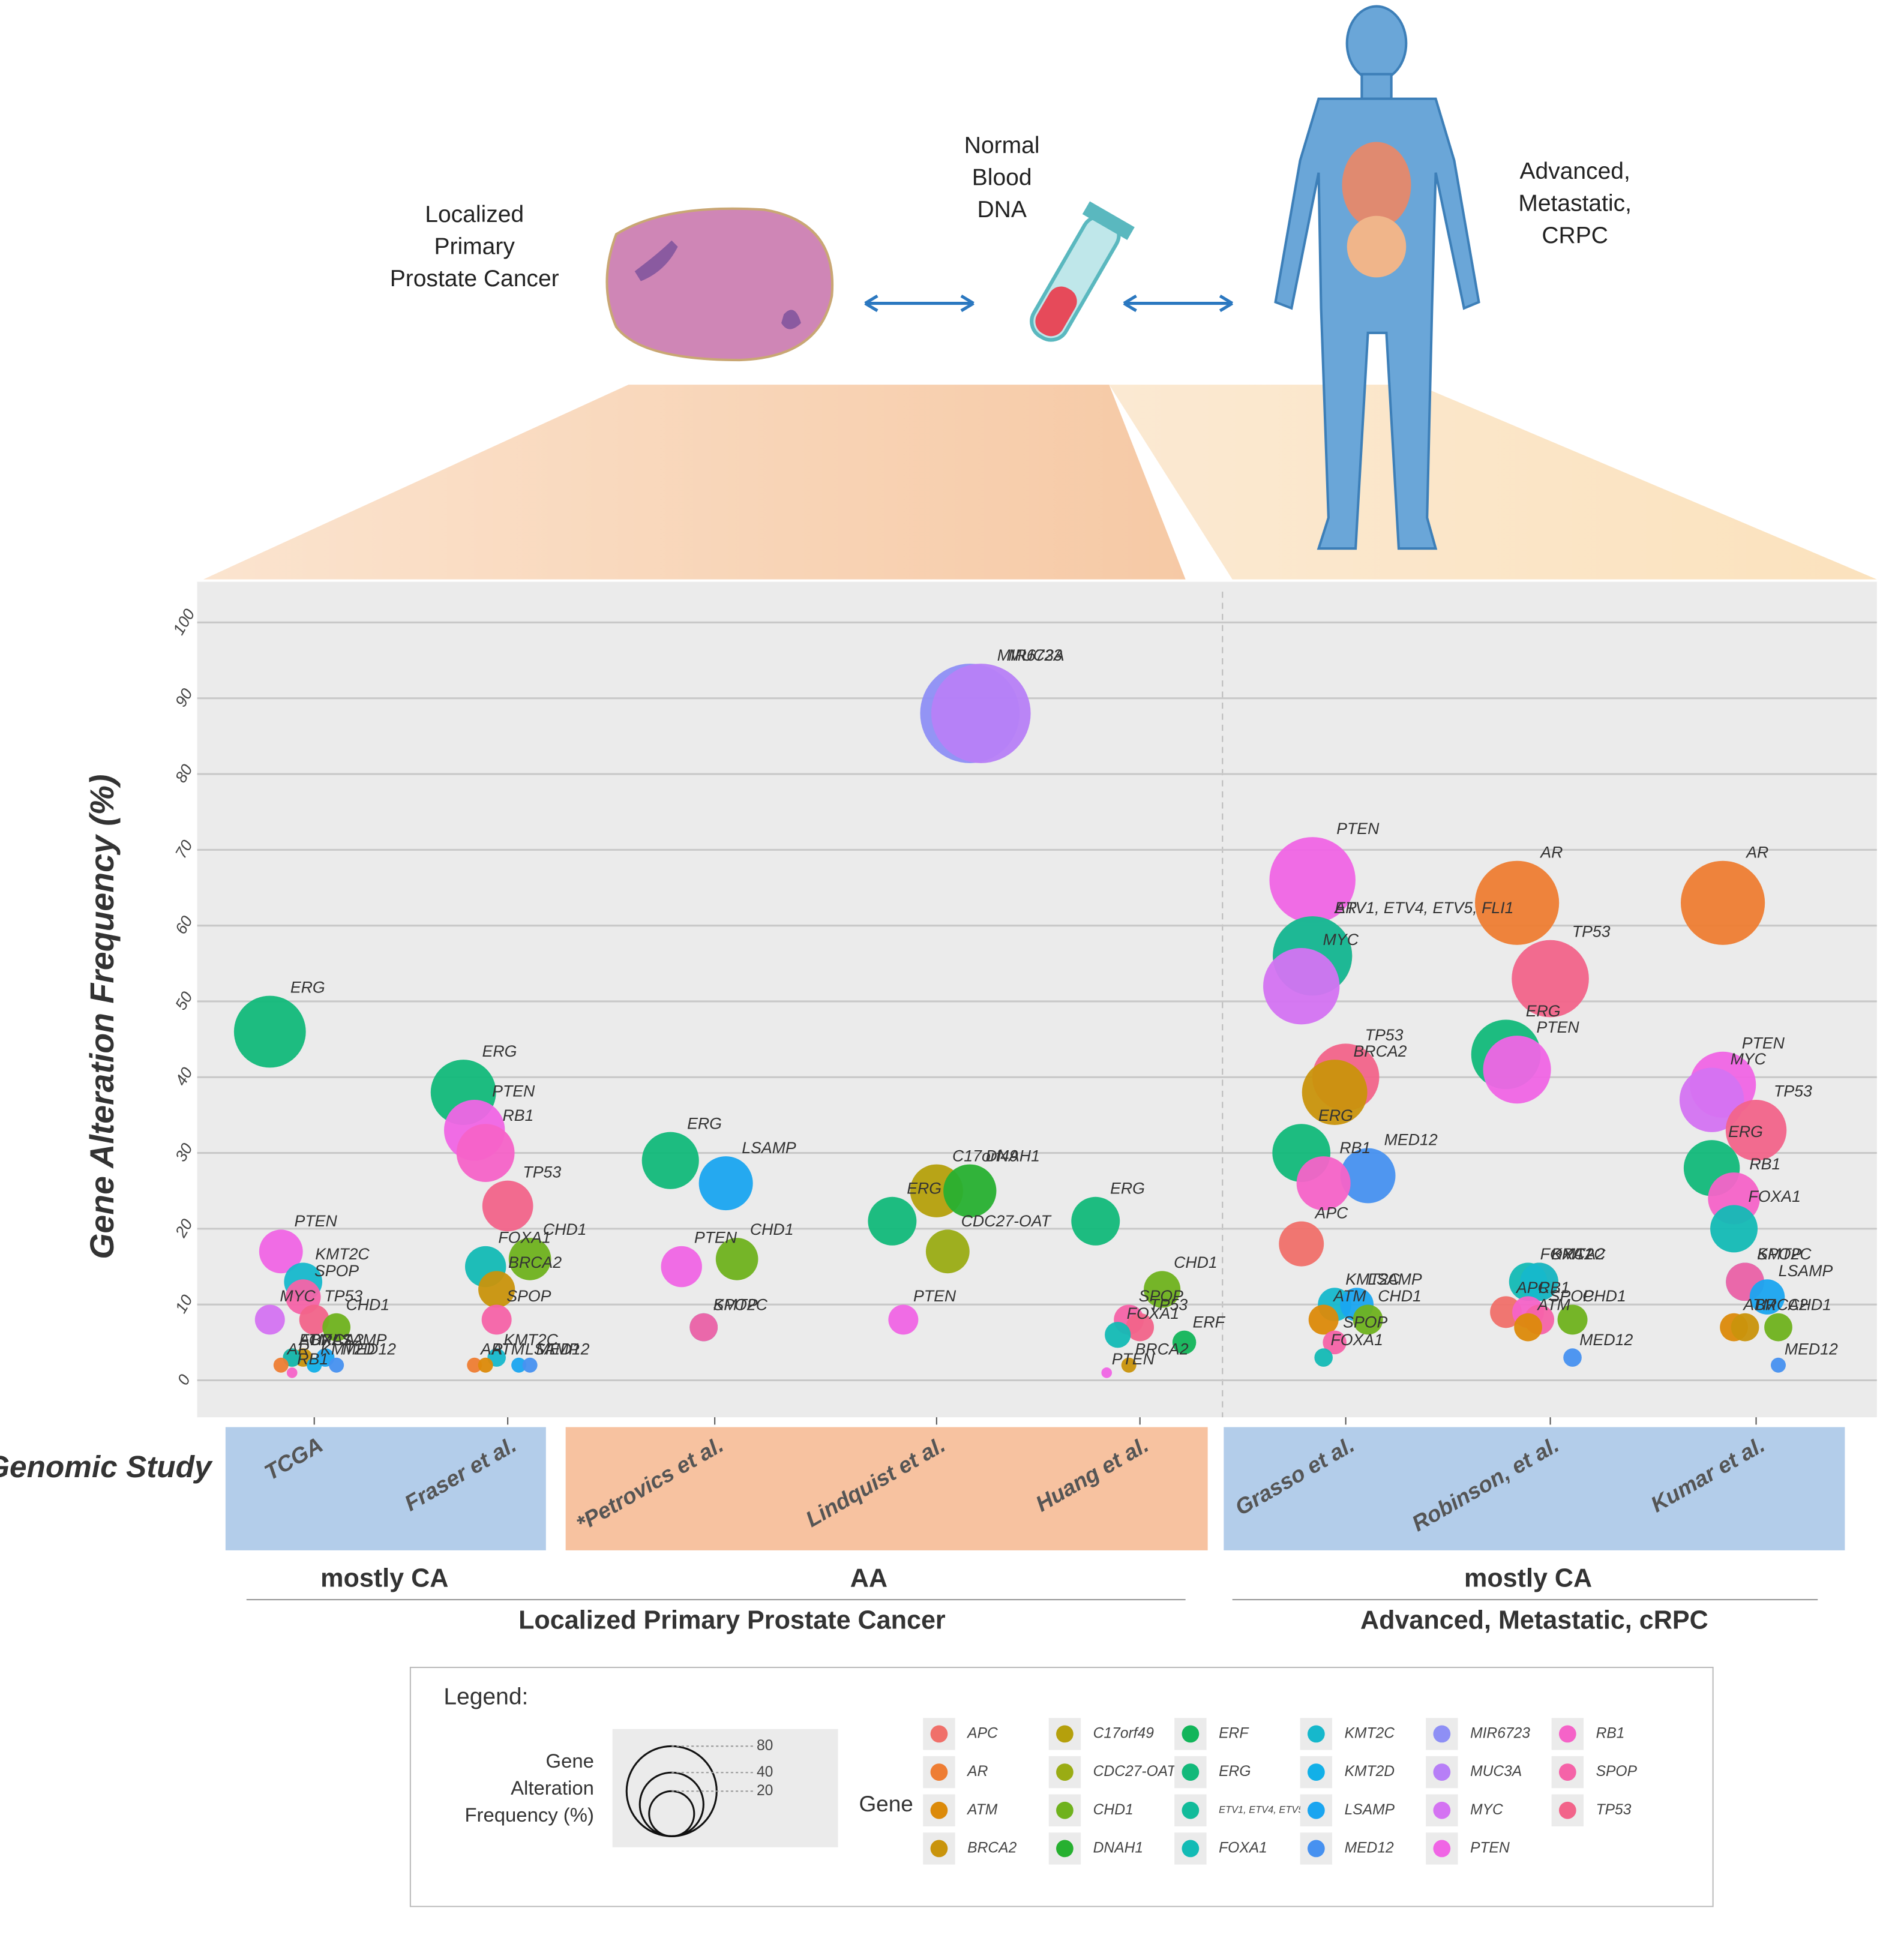 The image size is (1904, 1935). What do you see at coordinates (529, 1815) in the screenshot?
I see `legend-size-title: Frequency (%)` at bounding box center [529, 1815].